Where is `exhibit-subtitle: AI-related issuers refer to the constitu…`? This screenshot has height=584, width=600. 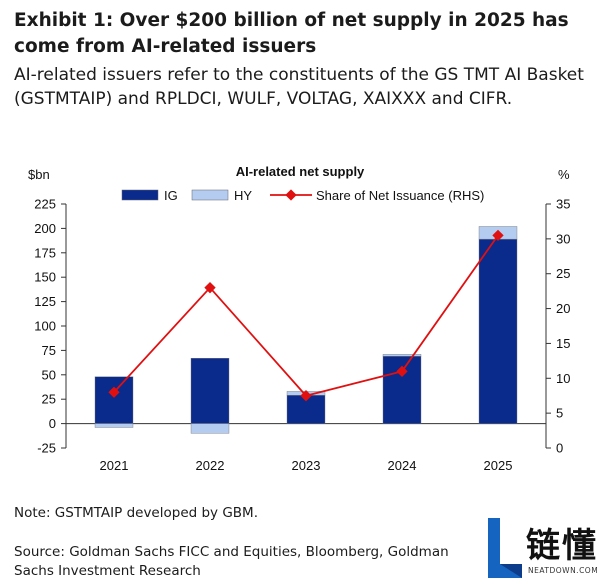 exhibit-subtitle: AI-related issuers refer to the constitu… is located at coordinates (299, 87).